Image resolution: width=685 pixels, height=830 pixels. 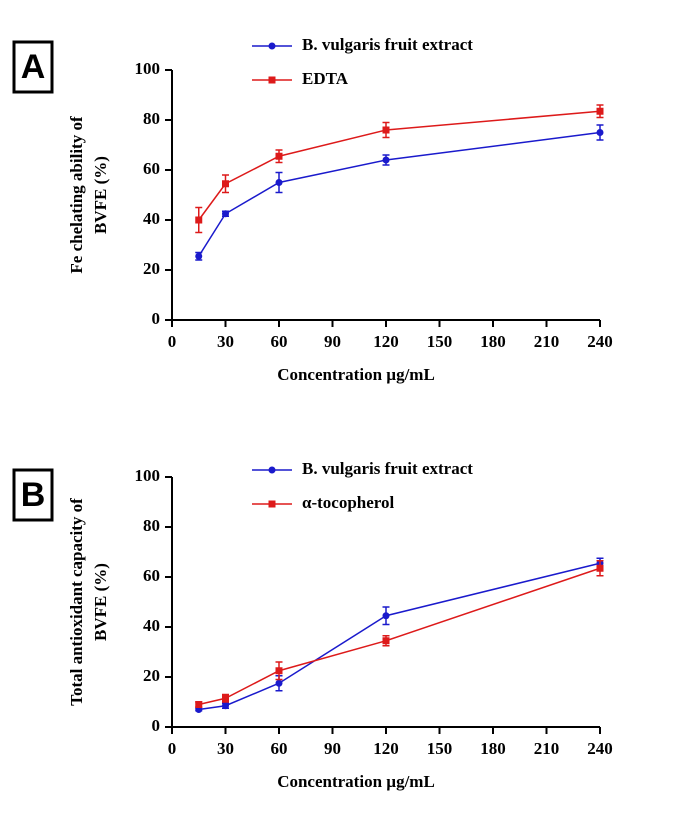 What do you see at coordinates (76, 195) in the screenshot?
I see `y-axis-label: Fe chelating ability of` at bounding box center [76, 195].